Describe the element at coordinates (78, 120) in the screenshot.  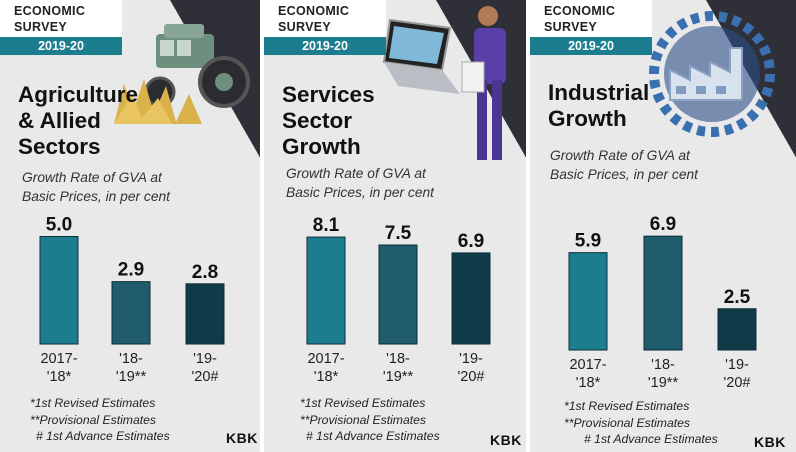
I see `chart-title: Agriculture & Allied Sectors` at that location.